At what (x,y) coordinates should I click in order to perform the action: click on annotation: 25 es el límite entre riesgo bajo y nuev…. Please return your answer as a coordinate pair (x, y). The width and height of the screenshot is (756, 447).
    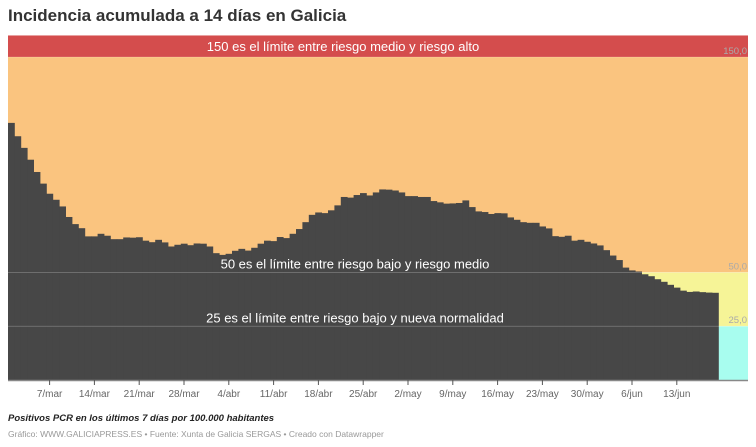
    Looking at the image, I should click on (355, 318).